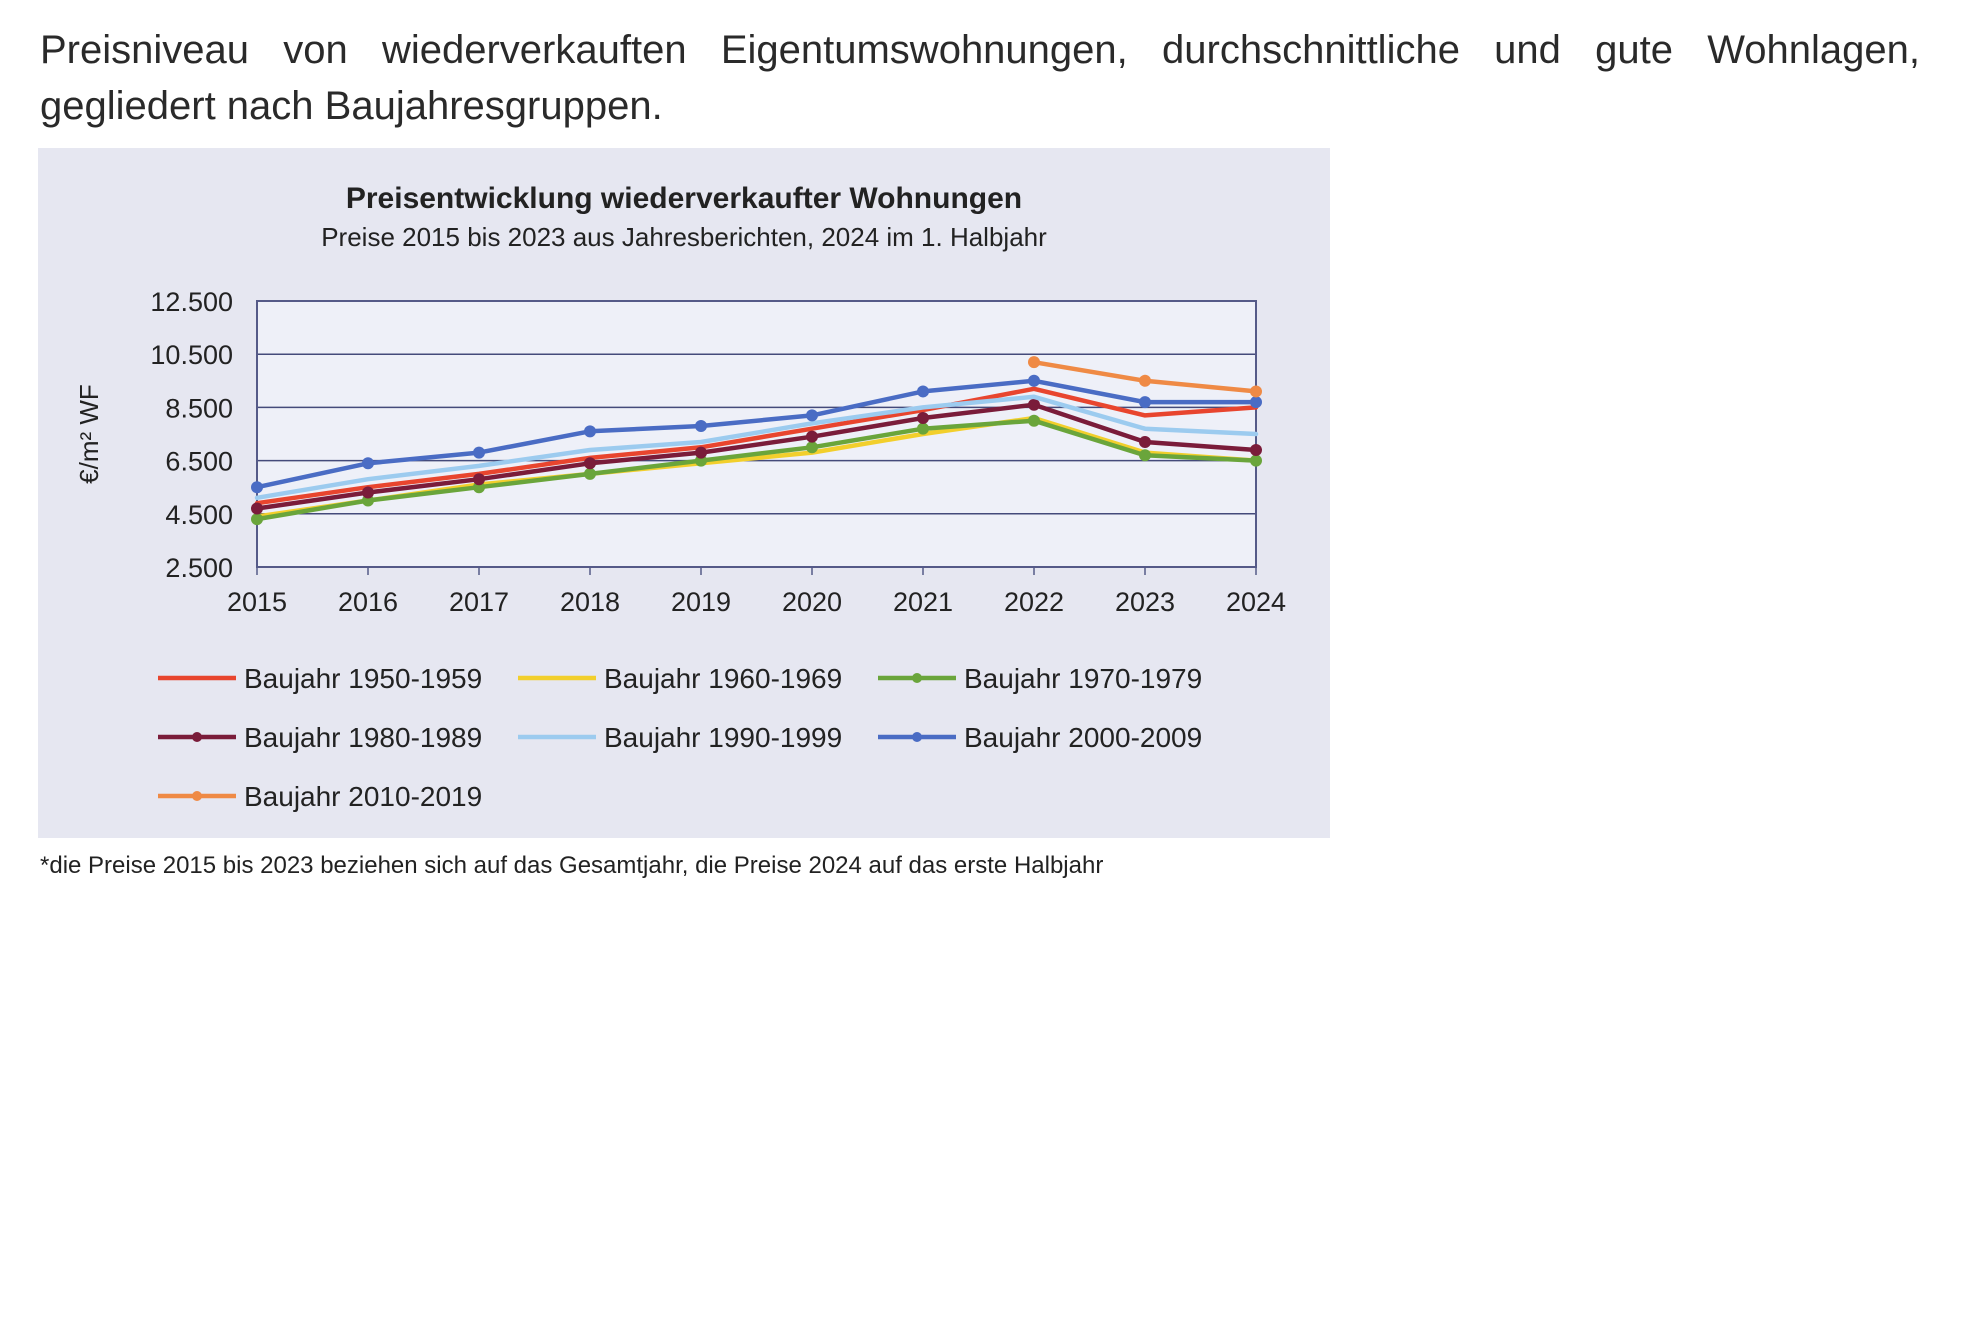  What do you see at coordinates (1256, 602) in the screenshot?
I see `x-tick-label: 2024` at bounding box center [1256, 602].